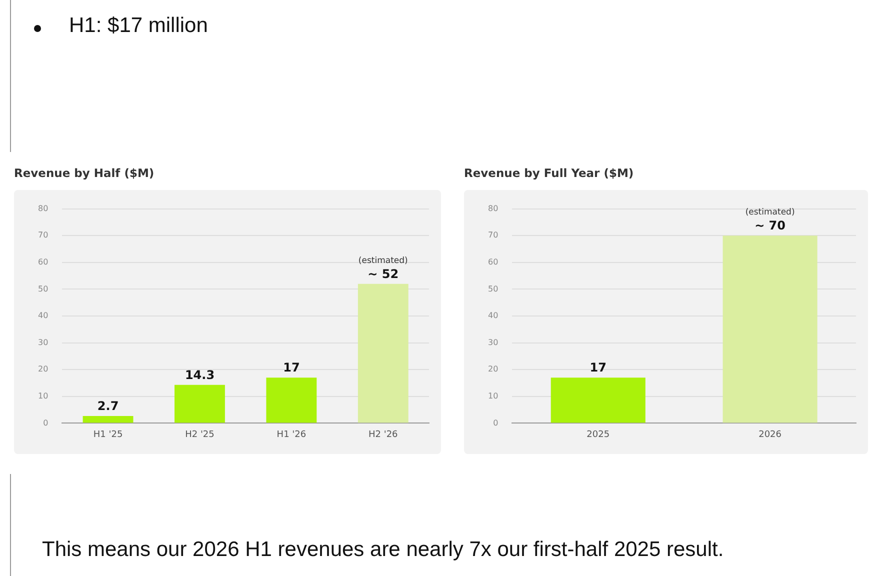 The width and height of the screenshot is (871, 576). Describe the element at coordinates (108, 435) in the screenshot. I see `x-tick-label: H1 '25` at that location.